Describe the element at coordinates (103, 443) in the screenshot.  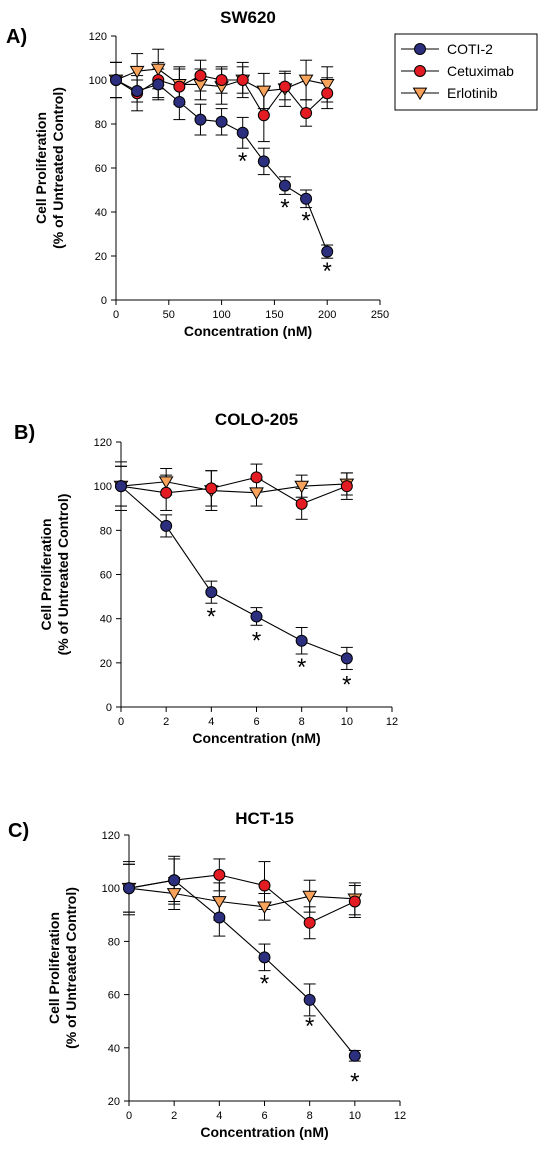
I see `y-tick-label: 120` at that location.